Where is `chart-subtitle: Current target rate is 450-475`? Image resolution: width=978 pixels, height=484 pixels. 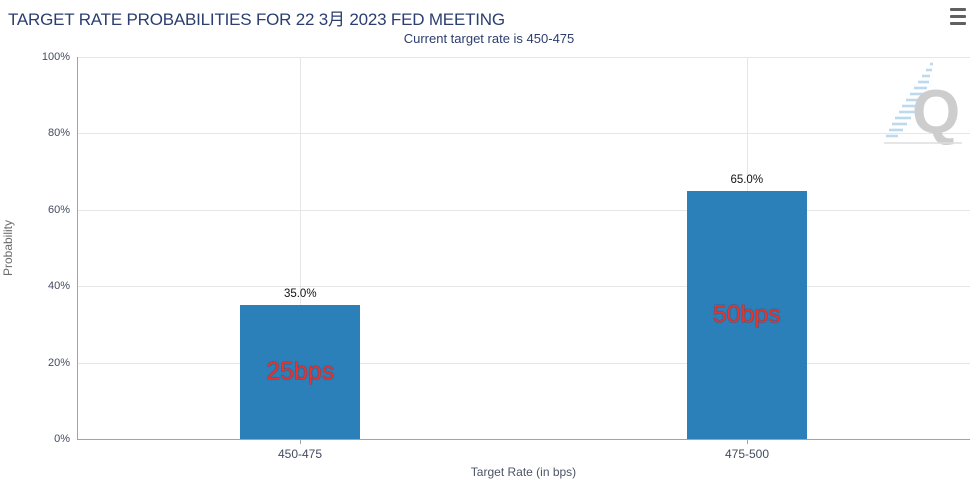
chart-subtitle: Current target rate is 450-475 is located at coordinates (489, 38).